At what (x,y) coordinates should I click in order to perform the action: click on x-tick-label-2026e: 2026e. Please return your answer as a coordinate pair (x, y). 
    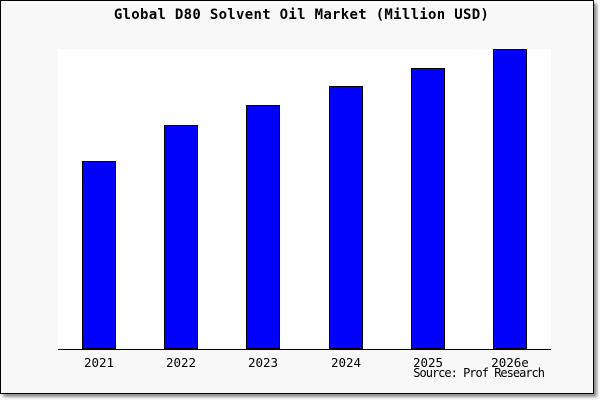
    Looking at the image, I should click on (510, 362).